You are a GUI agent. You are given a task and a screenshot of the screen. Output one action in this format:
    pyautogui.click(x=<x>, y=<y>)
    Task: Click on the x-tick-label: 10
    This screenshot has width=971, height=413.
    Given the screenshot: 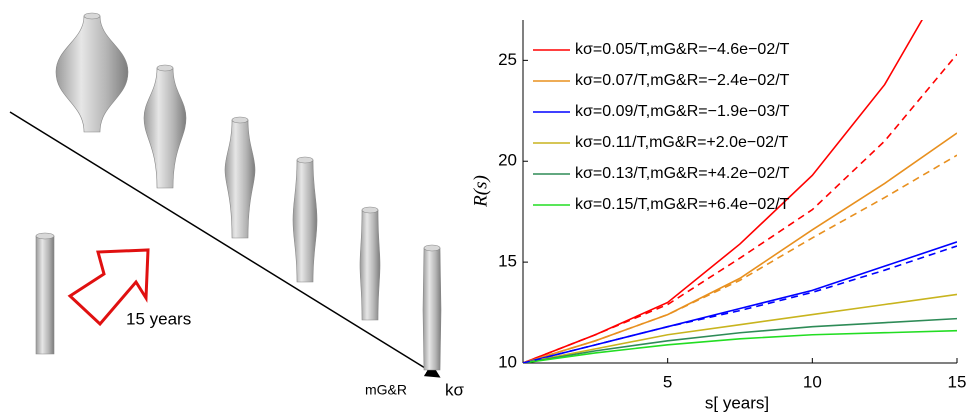 What is the action you would take?
    pyautogui.click(x=812, y=381)
    